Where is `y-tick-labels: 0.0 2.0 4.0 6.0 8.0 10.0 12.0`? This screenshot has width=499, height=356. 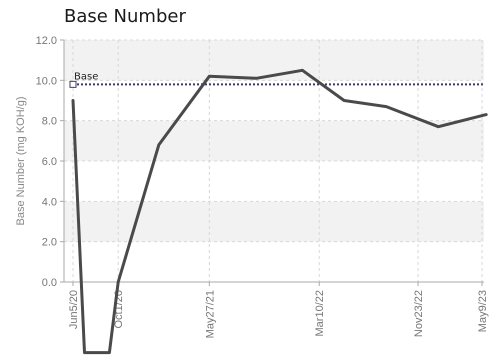 y-tick-labels: 0.0 2.0 4.0 6.0 8.0 10.0 12.0 is located at coordinates (46, 162).